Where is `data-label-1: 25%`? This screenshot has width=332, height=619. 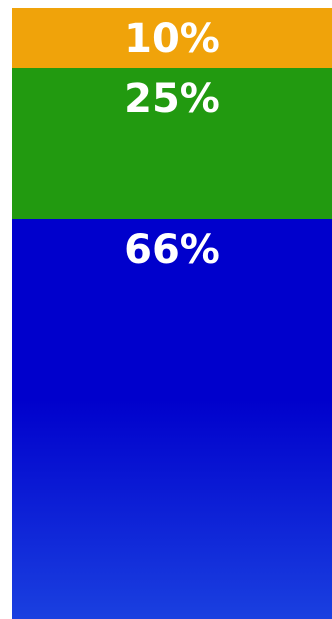 data-label-1: 25% is located at coordinates (172, 99).